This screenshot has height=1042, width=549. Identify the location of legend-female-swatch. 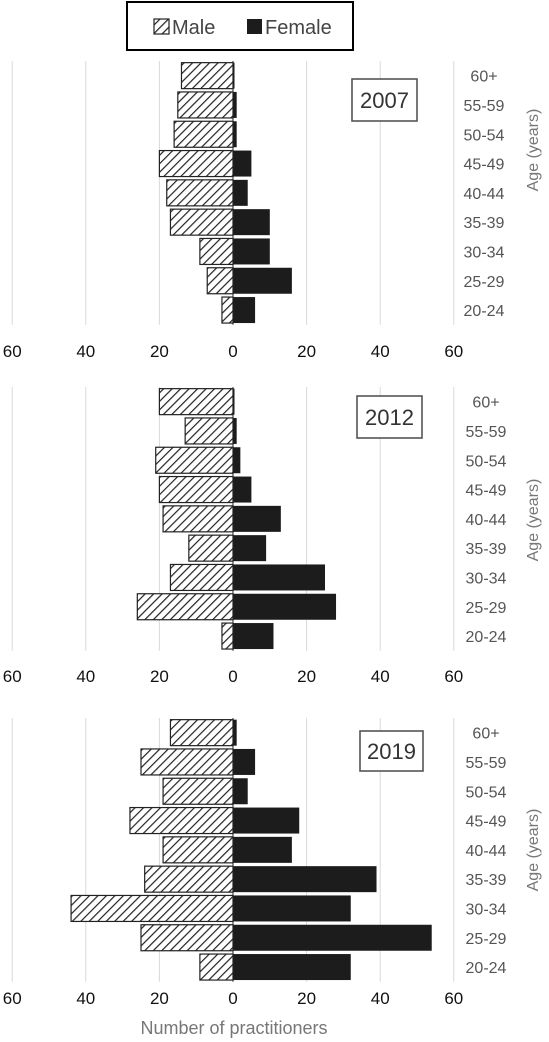
(254, 26).